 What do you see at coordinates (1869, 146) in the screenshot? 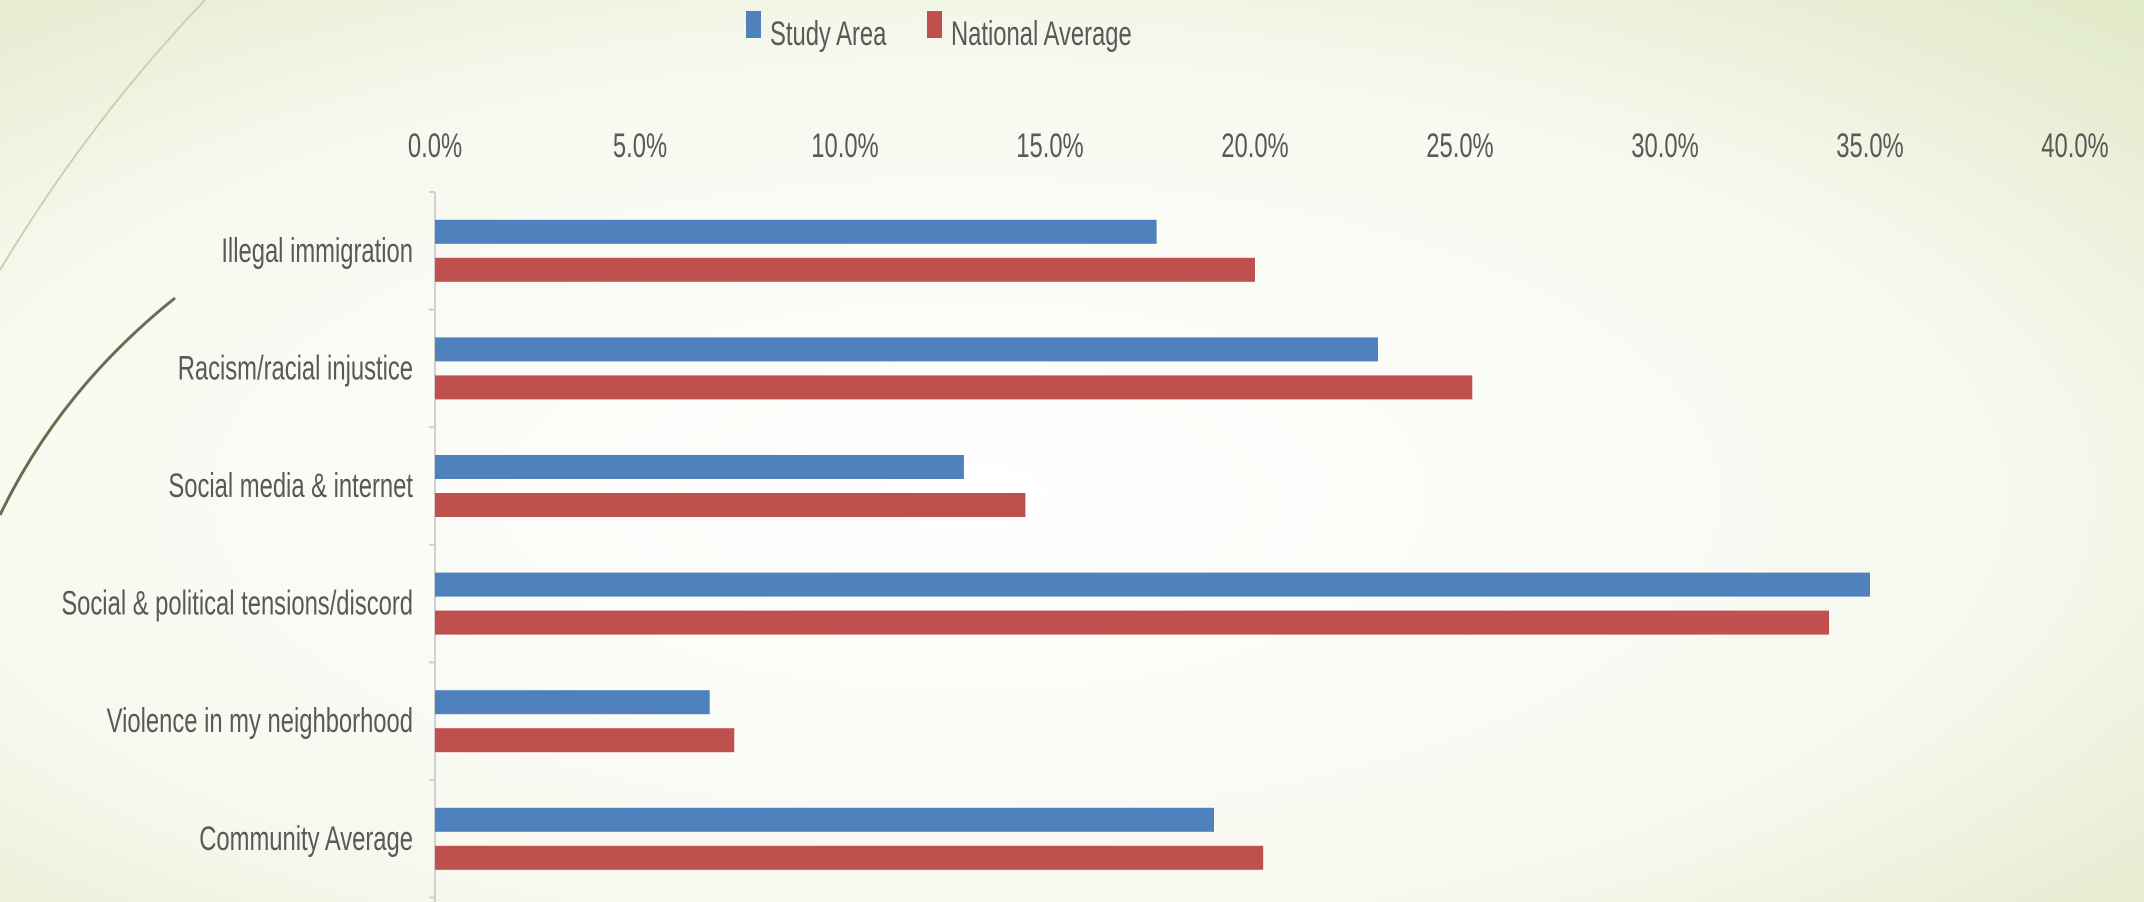
I see `x-tick-label: 35.0%` at bounding box center [1869, 146].